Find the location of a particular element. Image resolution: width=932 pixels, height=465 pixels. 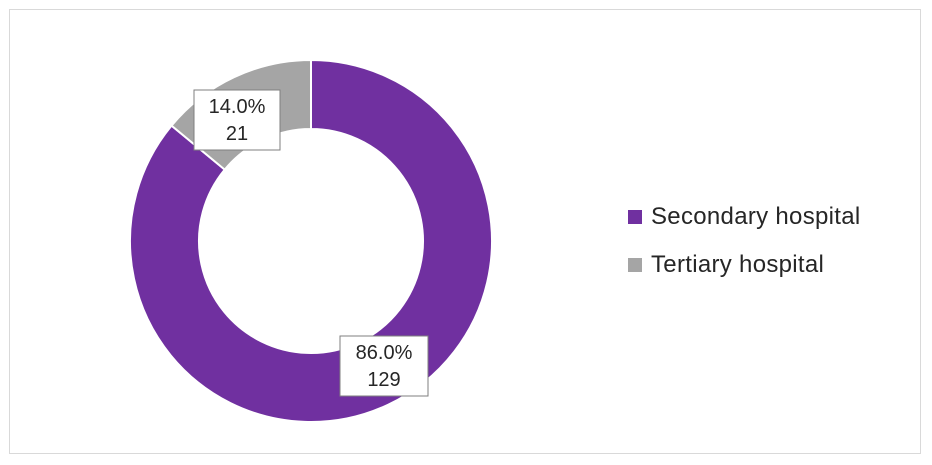

chart-legend: Secondary hospital Tertiary hospital is located at coordinates (744, 251).